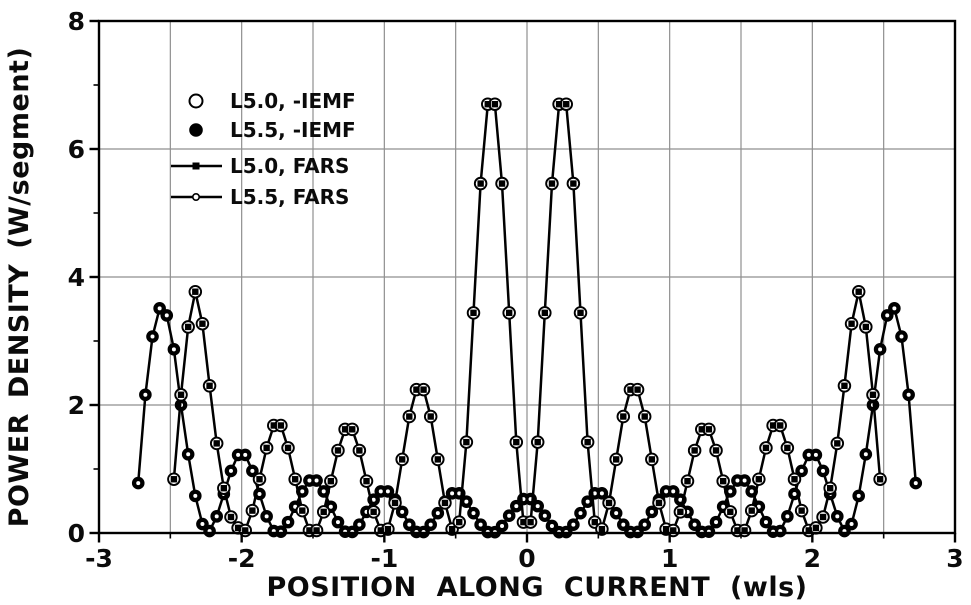  What do you see at coordinates (19, 287) in the screenshot?
I see `y-axis-title: POWER DENSITY (W/segment)` at bounding box center [19, 287].